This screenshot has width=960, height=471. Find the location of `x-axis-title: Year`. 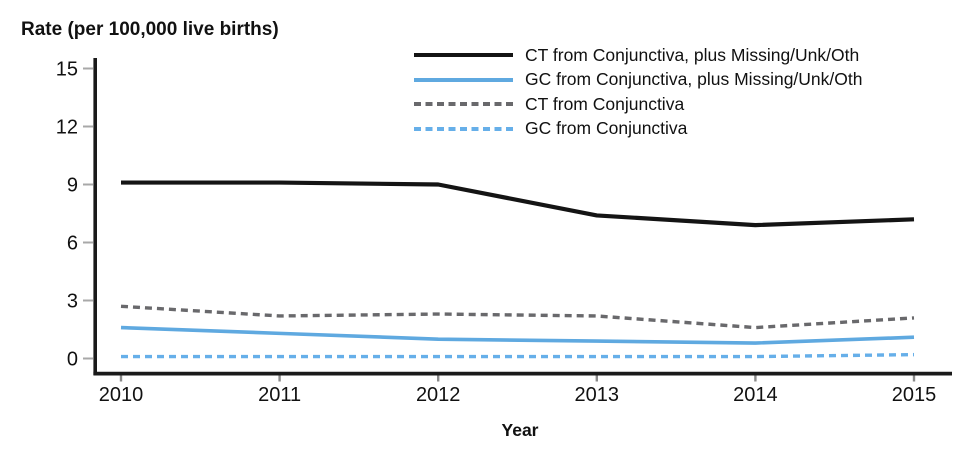

x-axis-title: Year is located at coordinates (520, 430).